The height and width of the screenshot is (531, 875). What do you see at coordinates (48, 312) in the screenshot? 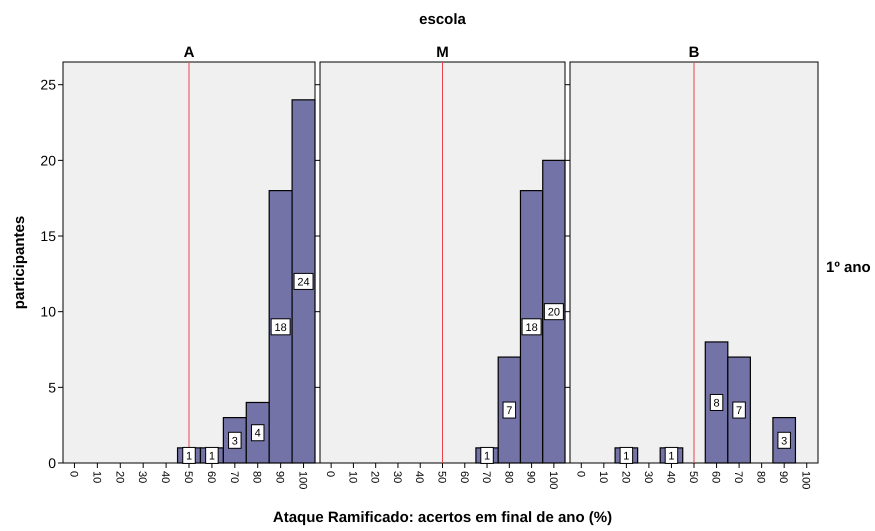
I see `y-tick-label: 10` at bounding box center [48, 312].